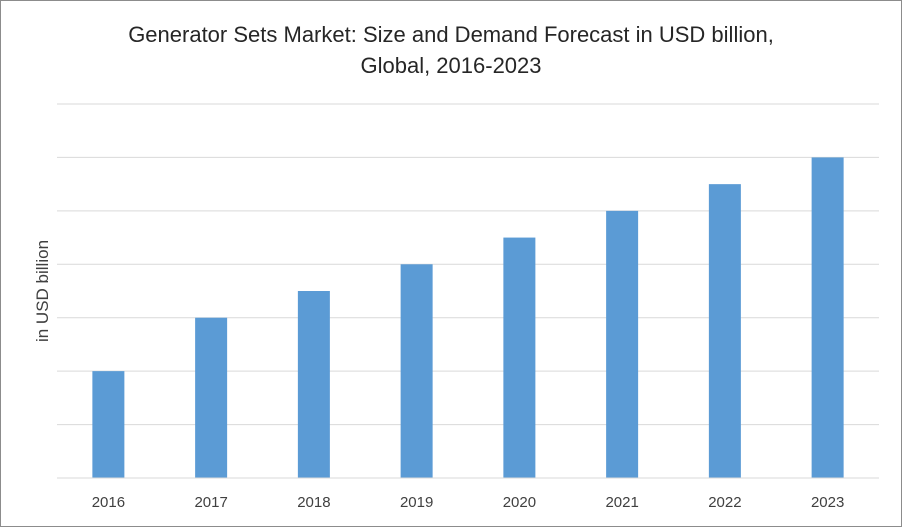 This screenshot has width=902, height=527. I want to click on x-tick-label-2016: 2016, so click(108, 502).